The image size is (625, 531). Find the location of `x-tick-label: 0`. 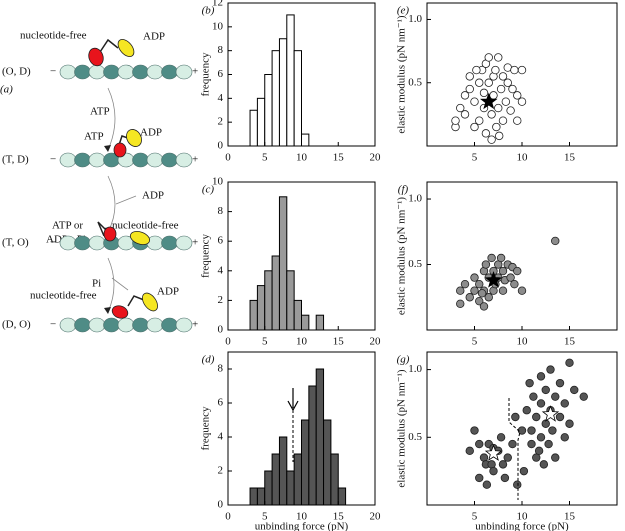

x-tick-label: 0 is located at coordinates (228, 517).